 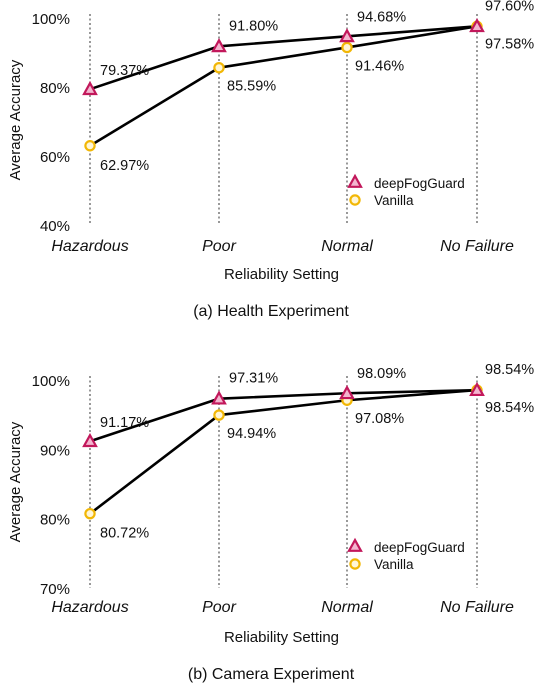 What do you see at coordinates (253, 26) in the screenshot?
I see `data-label-deepfogguard: 91.80%` at bounding box center [253, 26].